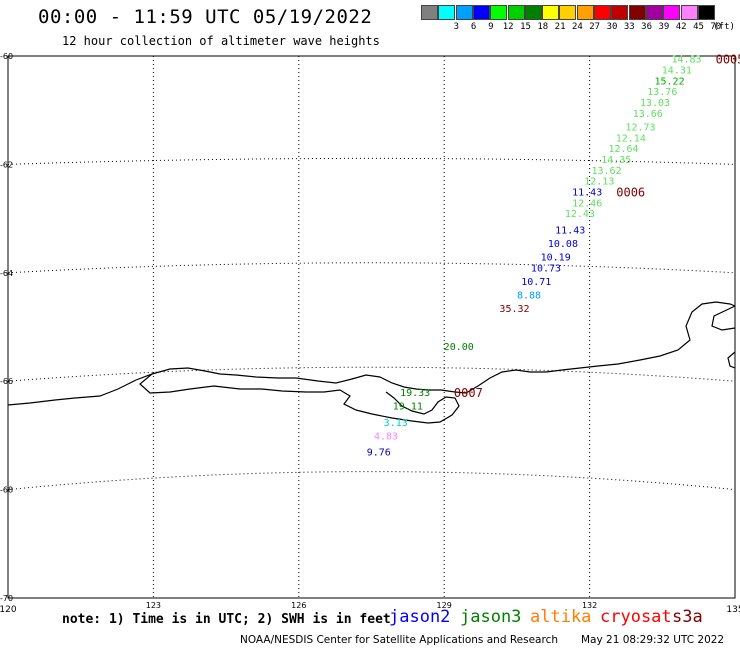 Image resolution: width=740 pixels, height=650 pixels. I want to click on wave-height-value: 12.46, so click(587, 203).